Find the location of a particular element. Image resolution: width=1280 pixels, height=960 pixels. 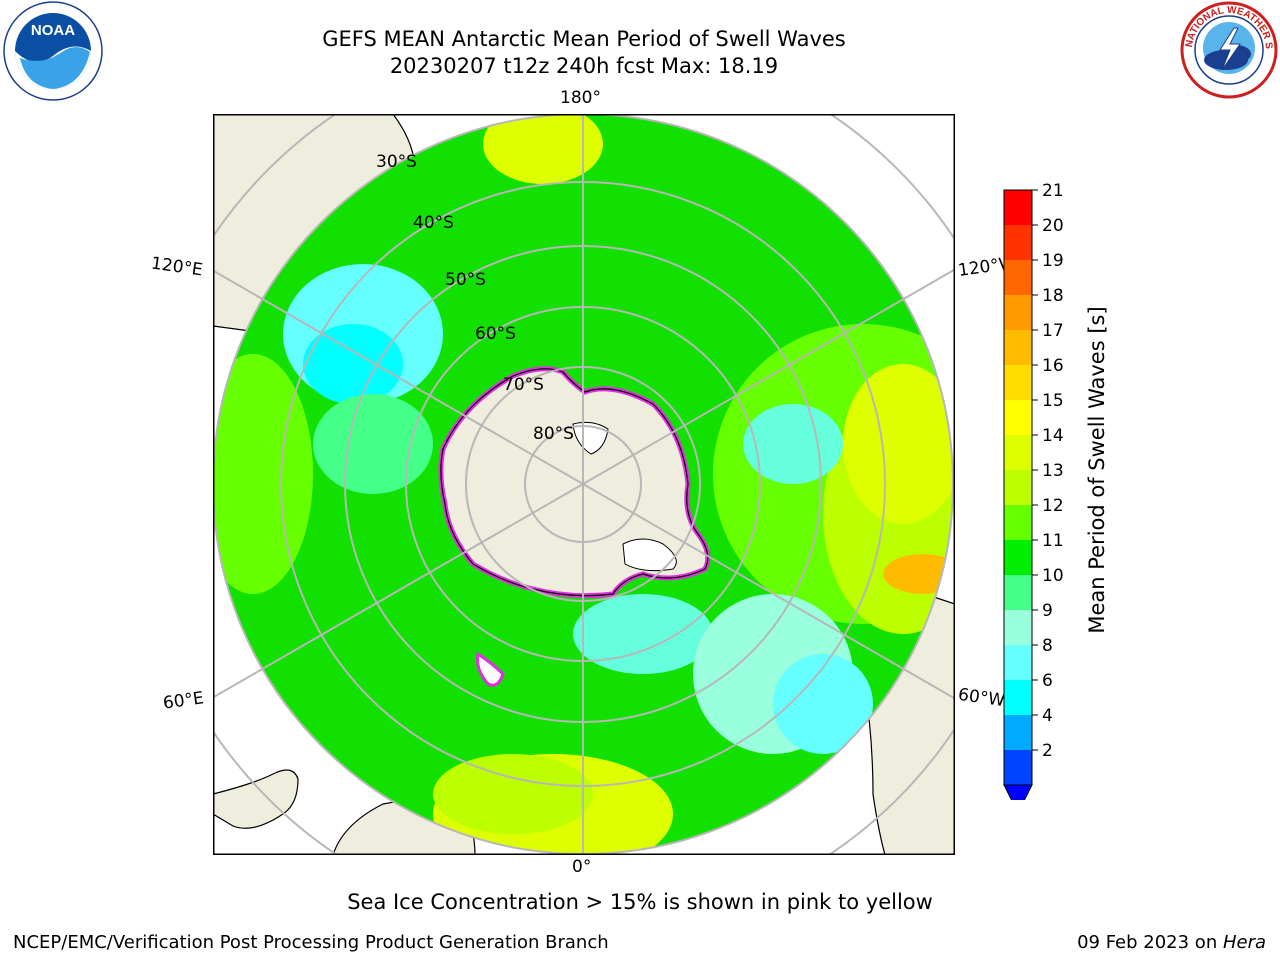

colorbar-tick-label: 13 is located at coordinates (1053, 471).